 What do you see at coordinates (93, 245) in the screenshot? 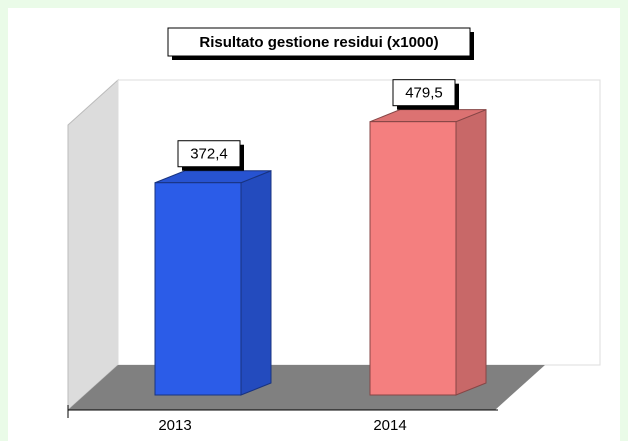
I see `left-wall` at bounding box center [93, 245].